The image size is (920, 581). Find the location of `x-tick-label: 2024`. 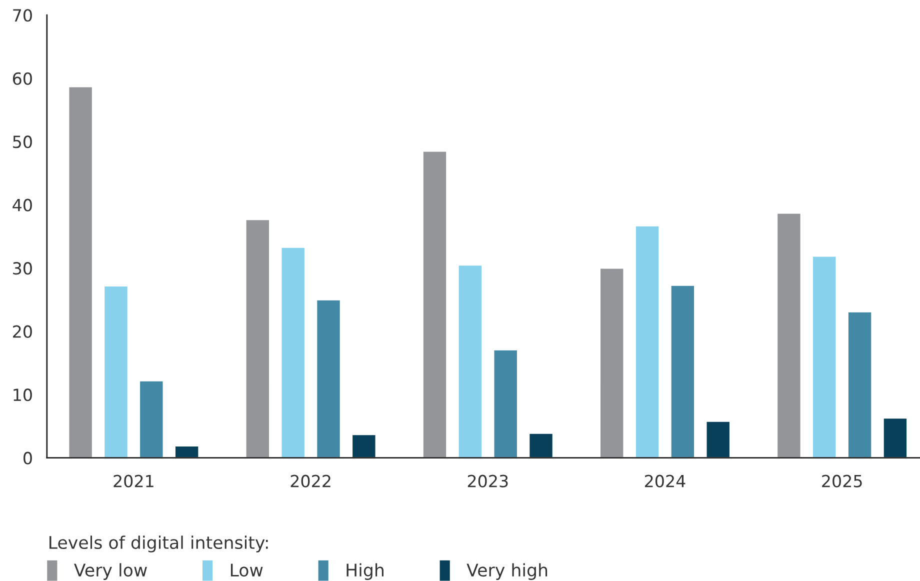

x-tick-label: 2024 is located at coordinates (665, 481).